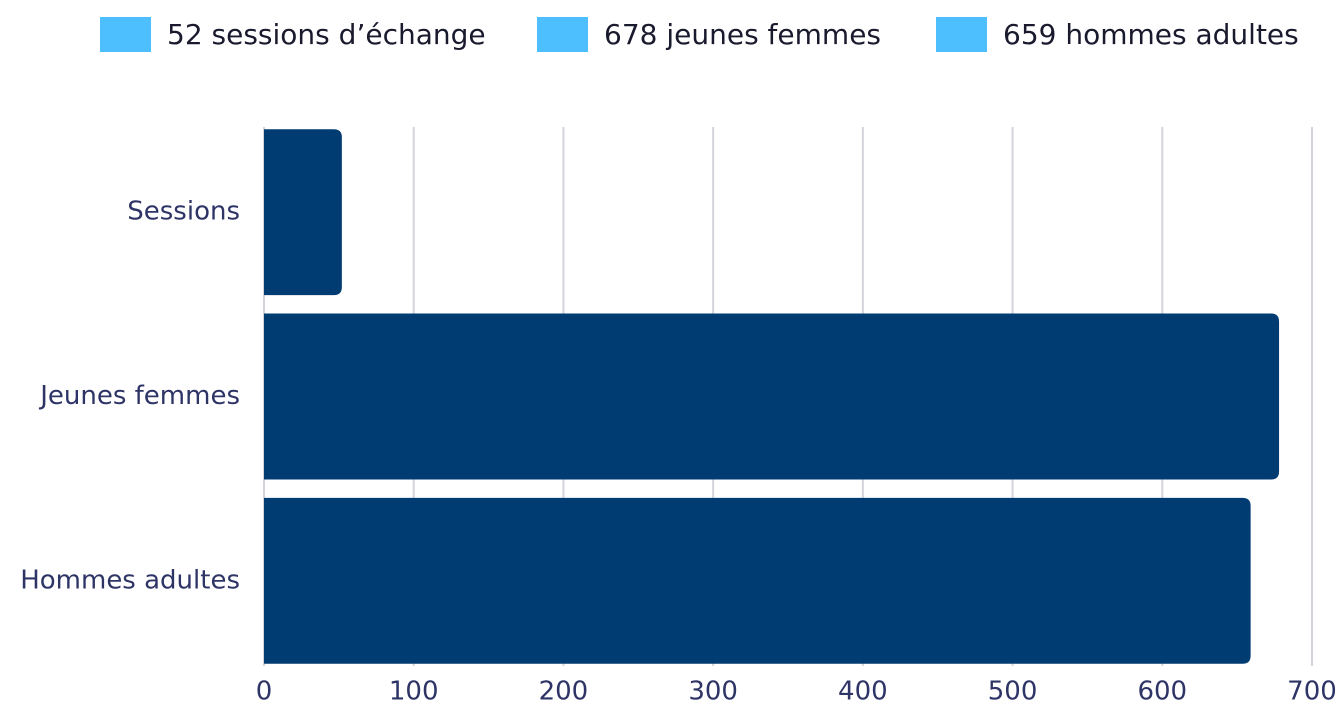 This screenshot has height=707, width=1341. I want to click on x-tick-label: 200, so click(564, 692).